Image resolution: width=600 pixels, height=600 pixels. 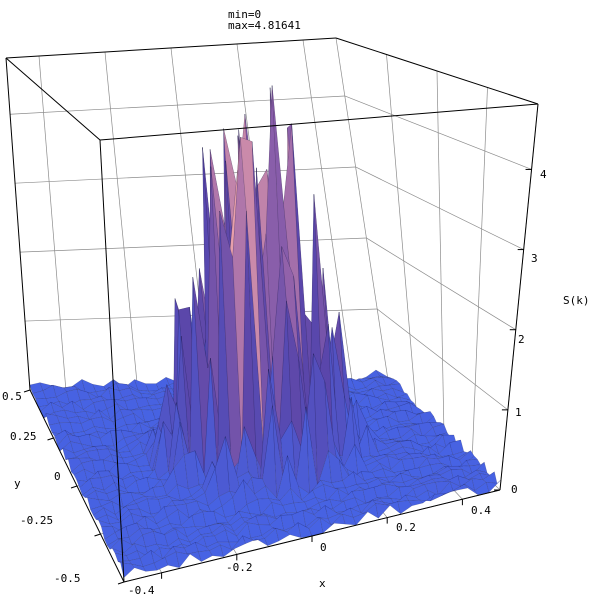 What do you see at coordinates (322, 583) in the screenshot?
I see `x-axis-label: x` at bounding box center [322, 583].